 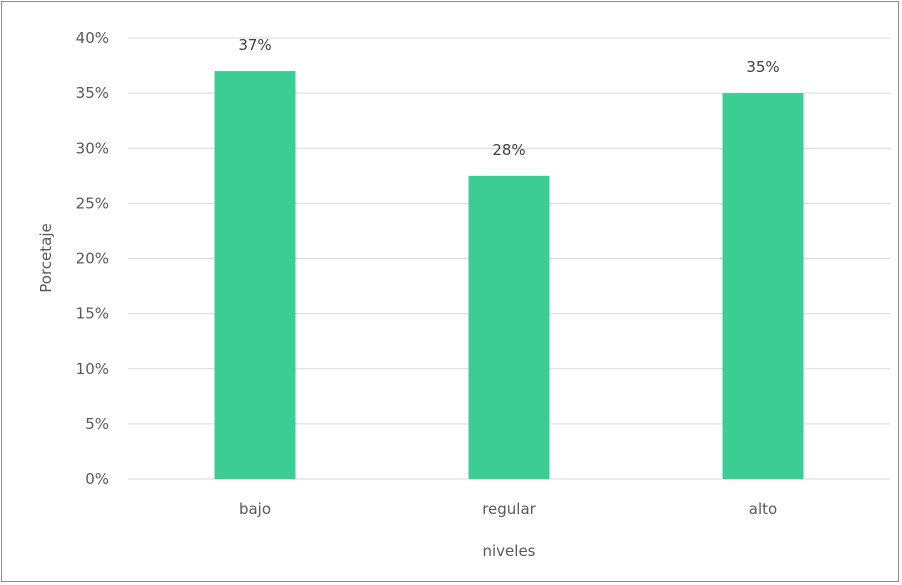 I want to click on y-tick-label: 20%, so click(x=92, y=259).